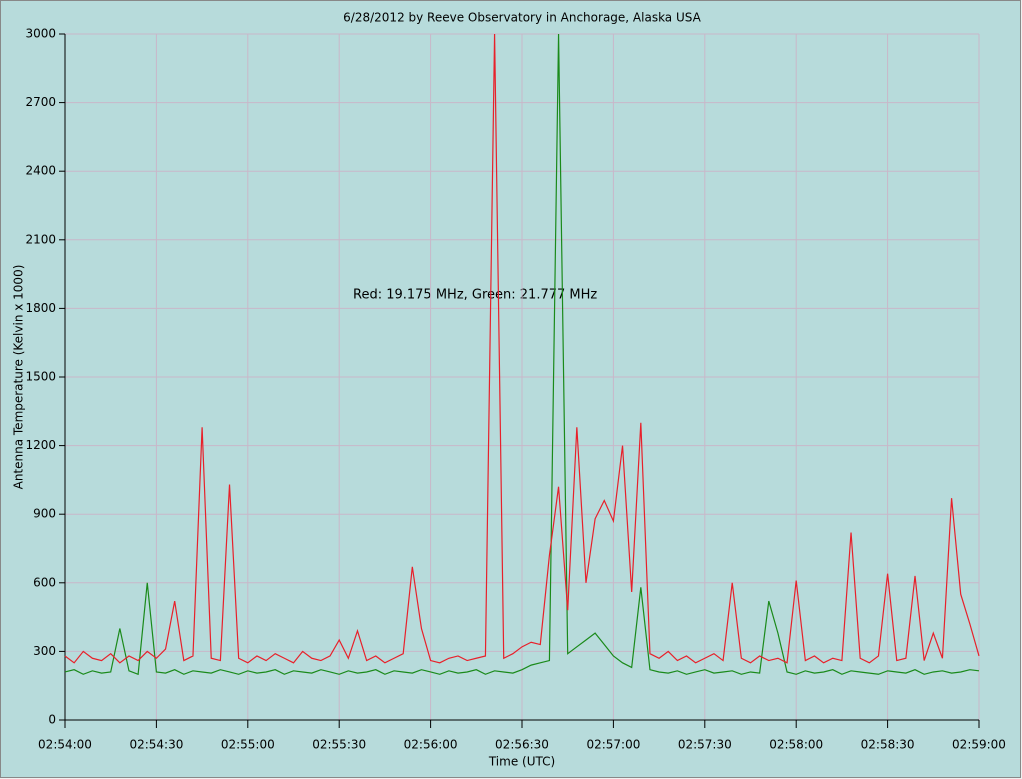 The width and height of the screenshot is (1022, 779). I want to click on y-tick-label: 2400, so click(40, 171).